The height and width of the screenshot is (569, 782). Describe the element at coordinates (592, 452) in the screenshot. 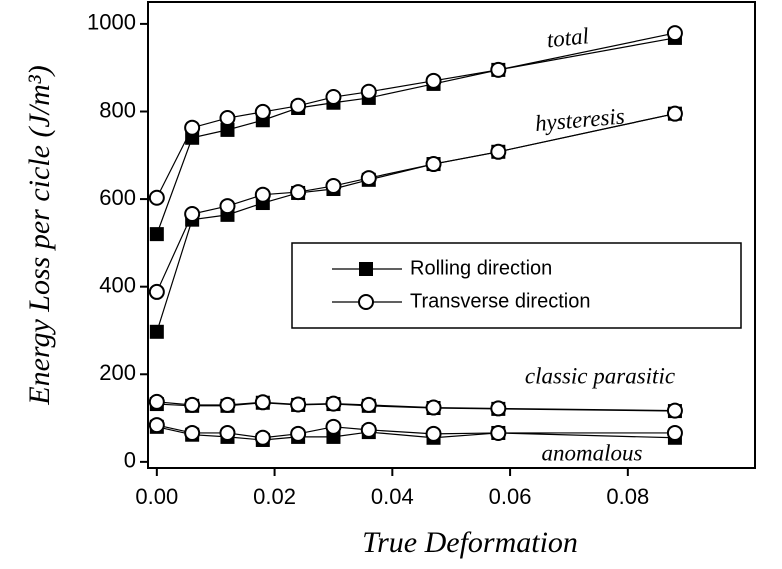

I see `curve-label: anomalous` at that location.